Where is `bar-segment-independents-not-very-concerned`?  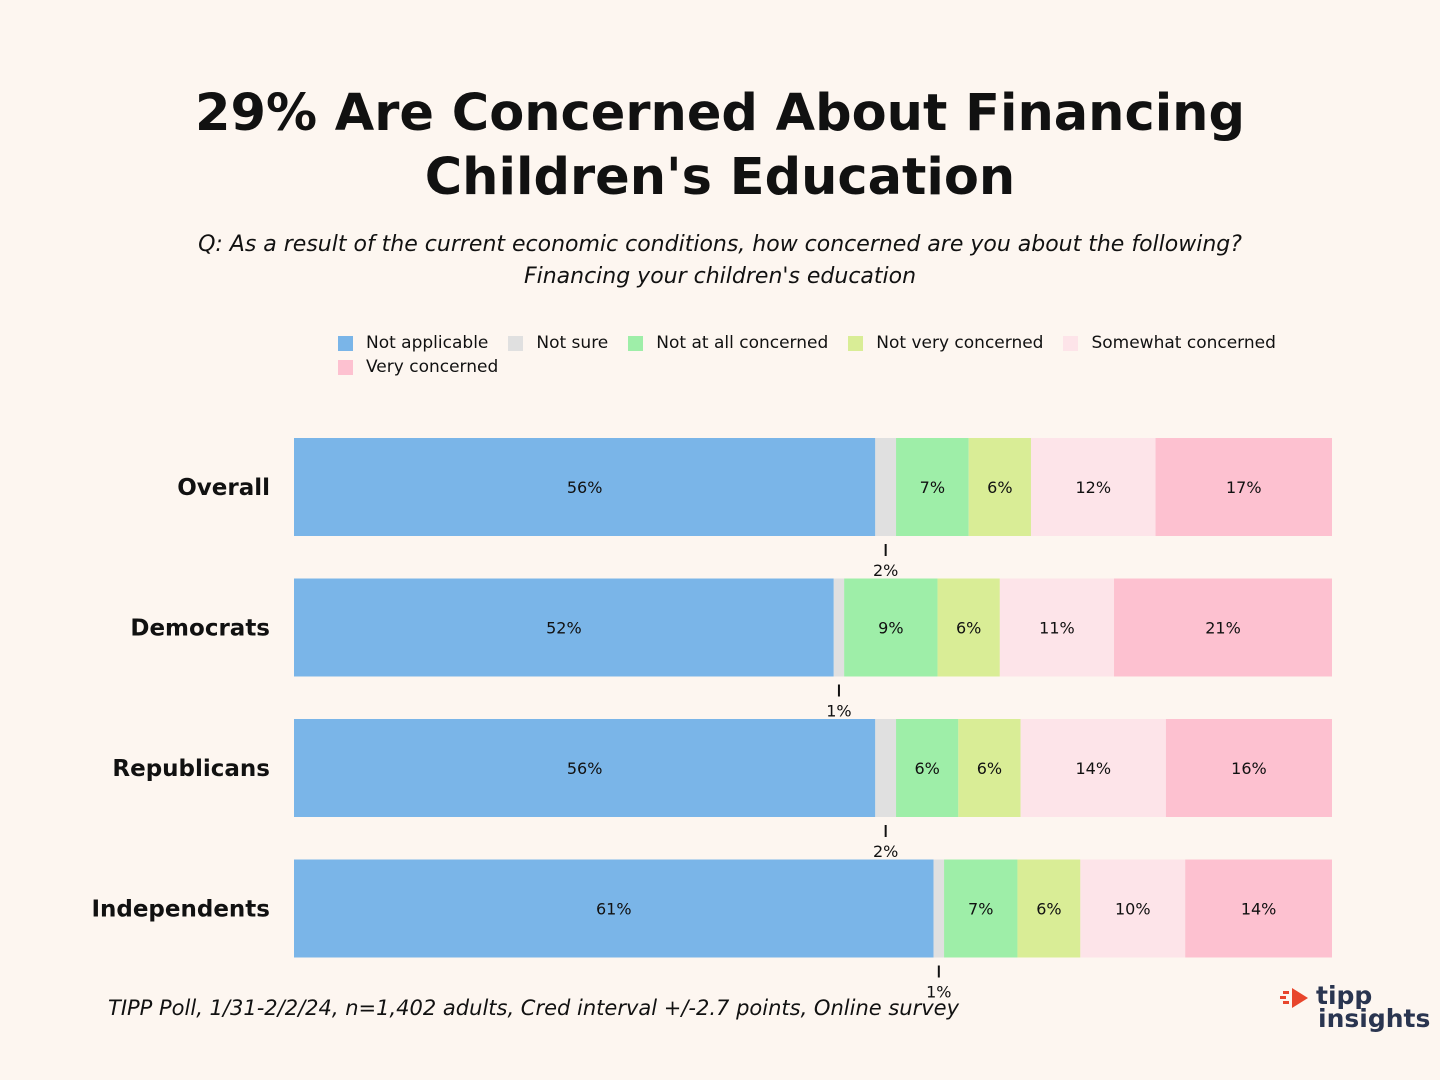 bar-segment-independents-not-very-concerned is located at coordinates (1049, 908).